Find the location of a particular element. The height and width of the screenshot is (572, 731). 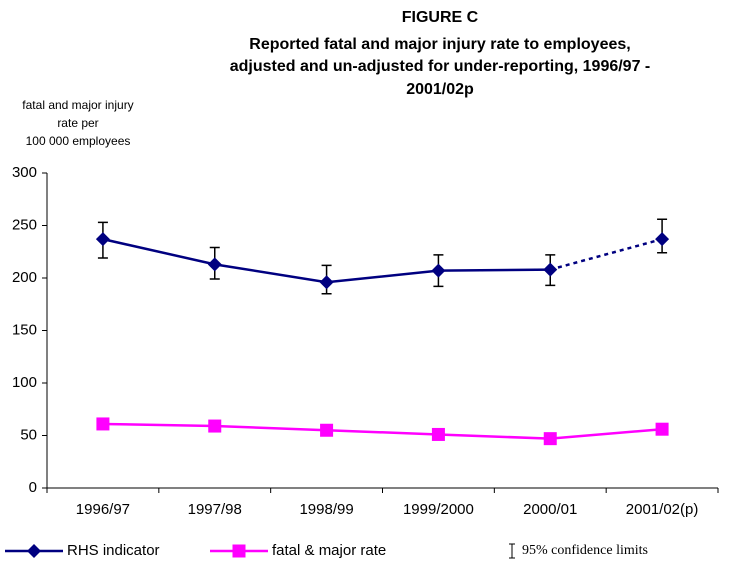

chart-title: FIGURE C is located at coordinates (440, 17).